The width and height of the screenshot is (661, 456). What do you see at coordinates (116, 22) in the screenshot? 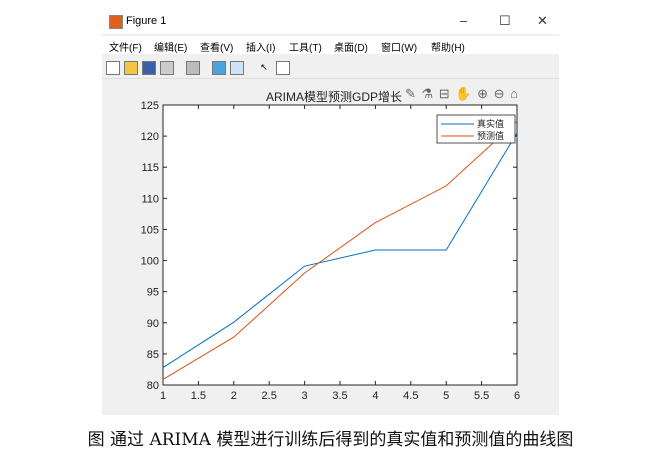
I see `matlab-icon` at bounding box center [116, 22].